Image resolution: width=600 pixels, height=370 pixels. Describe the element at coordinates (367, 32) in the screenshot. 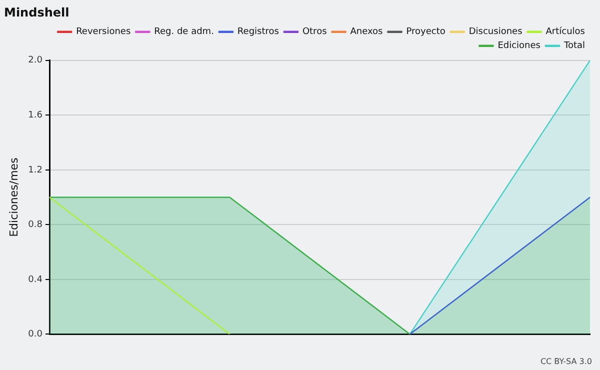

I see `legend-label: Anexos` at that location.